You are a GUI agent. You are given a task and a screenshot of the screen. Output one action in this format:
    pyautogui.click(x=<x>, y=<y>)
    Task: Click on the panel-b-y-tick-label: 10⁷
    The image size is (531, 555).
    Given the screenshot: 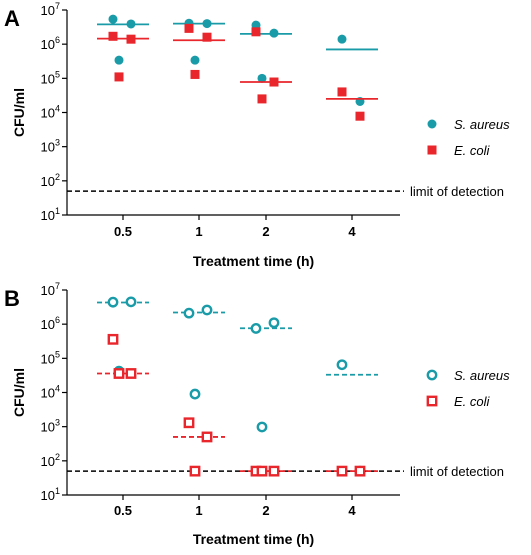 What is the action you would take?
    pyautogui.click(x=50, y=289)
    